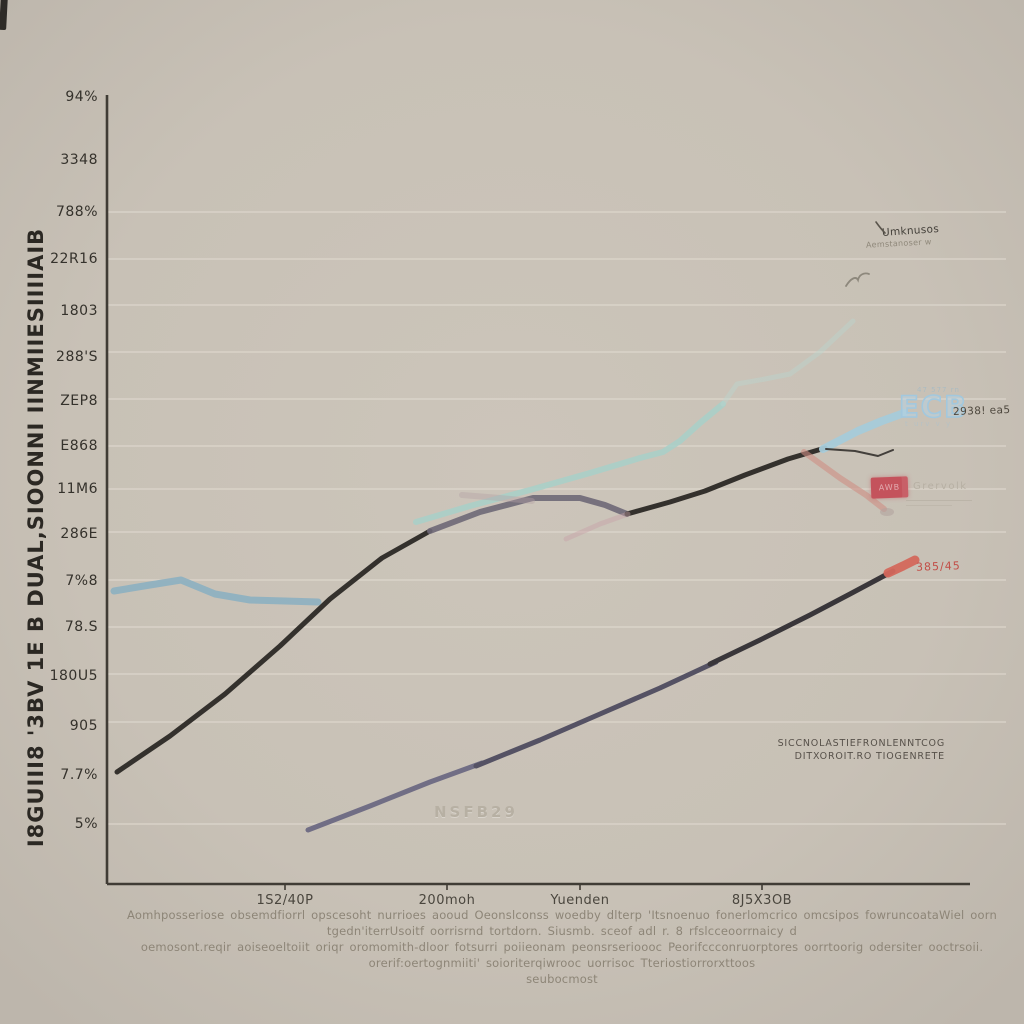 The width and height of the screenshot is (1024, 1024). What do you see at coordinates (933, 407) in the screenshot?
I see `annotation-ecb-label: ECB` at bounding box center [933, 407].